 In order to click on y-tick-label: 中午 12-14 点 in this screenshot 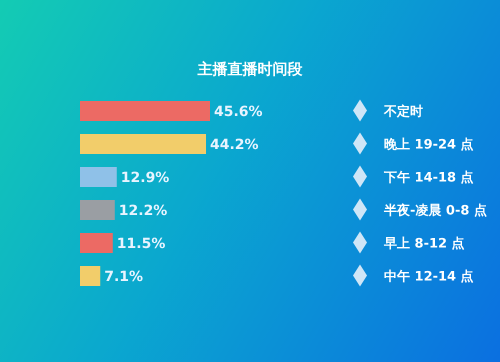, I will do `click(429, 276)`.